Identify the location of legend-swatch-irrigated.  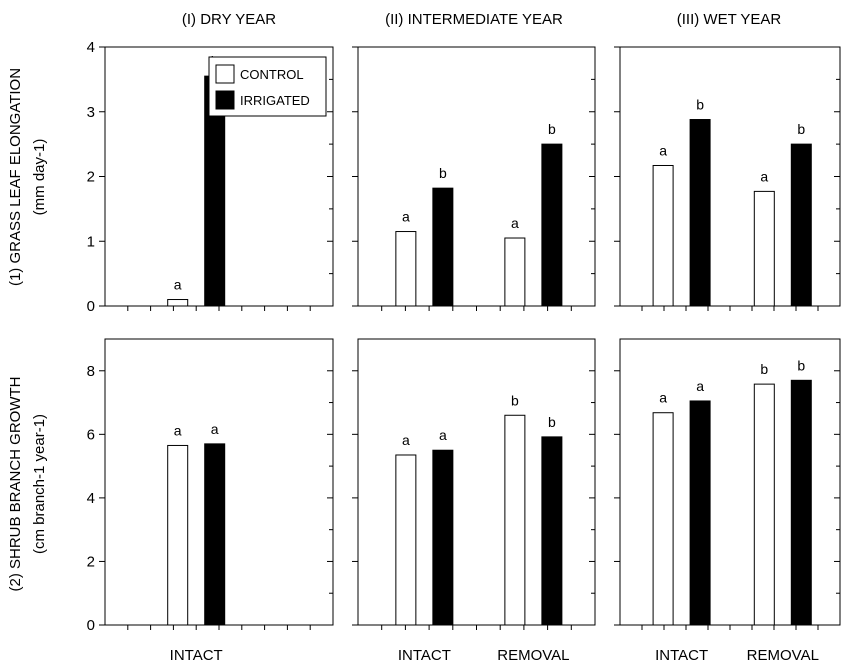
(225, 100).